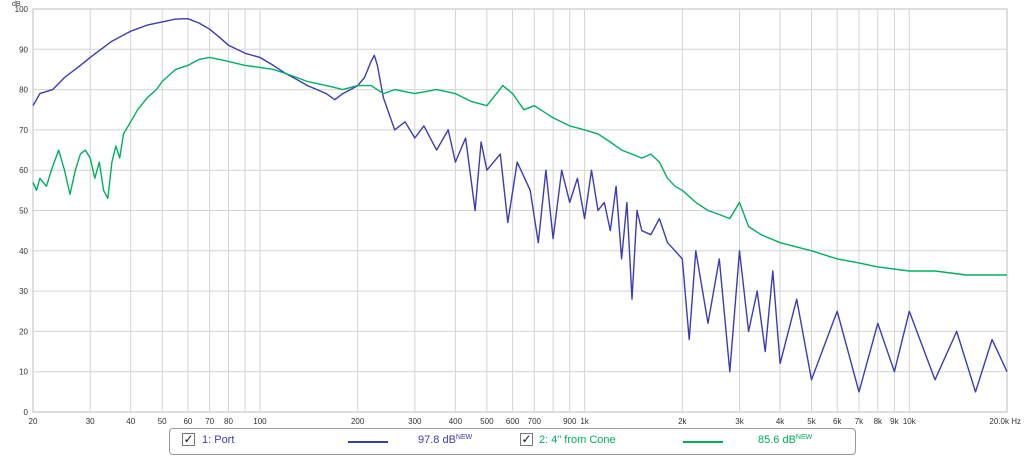 The image size is (1024, 457). I want to click on x-tick-label: 9k, so click(894, 421).